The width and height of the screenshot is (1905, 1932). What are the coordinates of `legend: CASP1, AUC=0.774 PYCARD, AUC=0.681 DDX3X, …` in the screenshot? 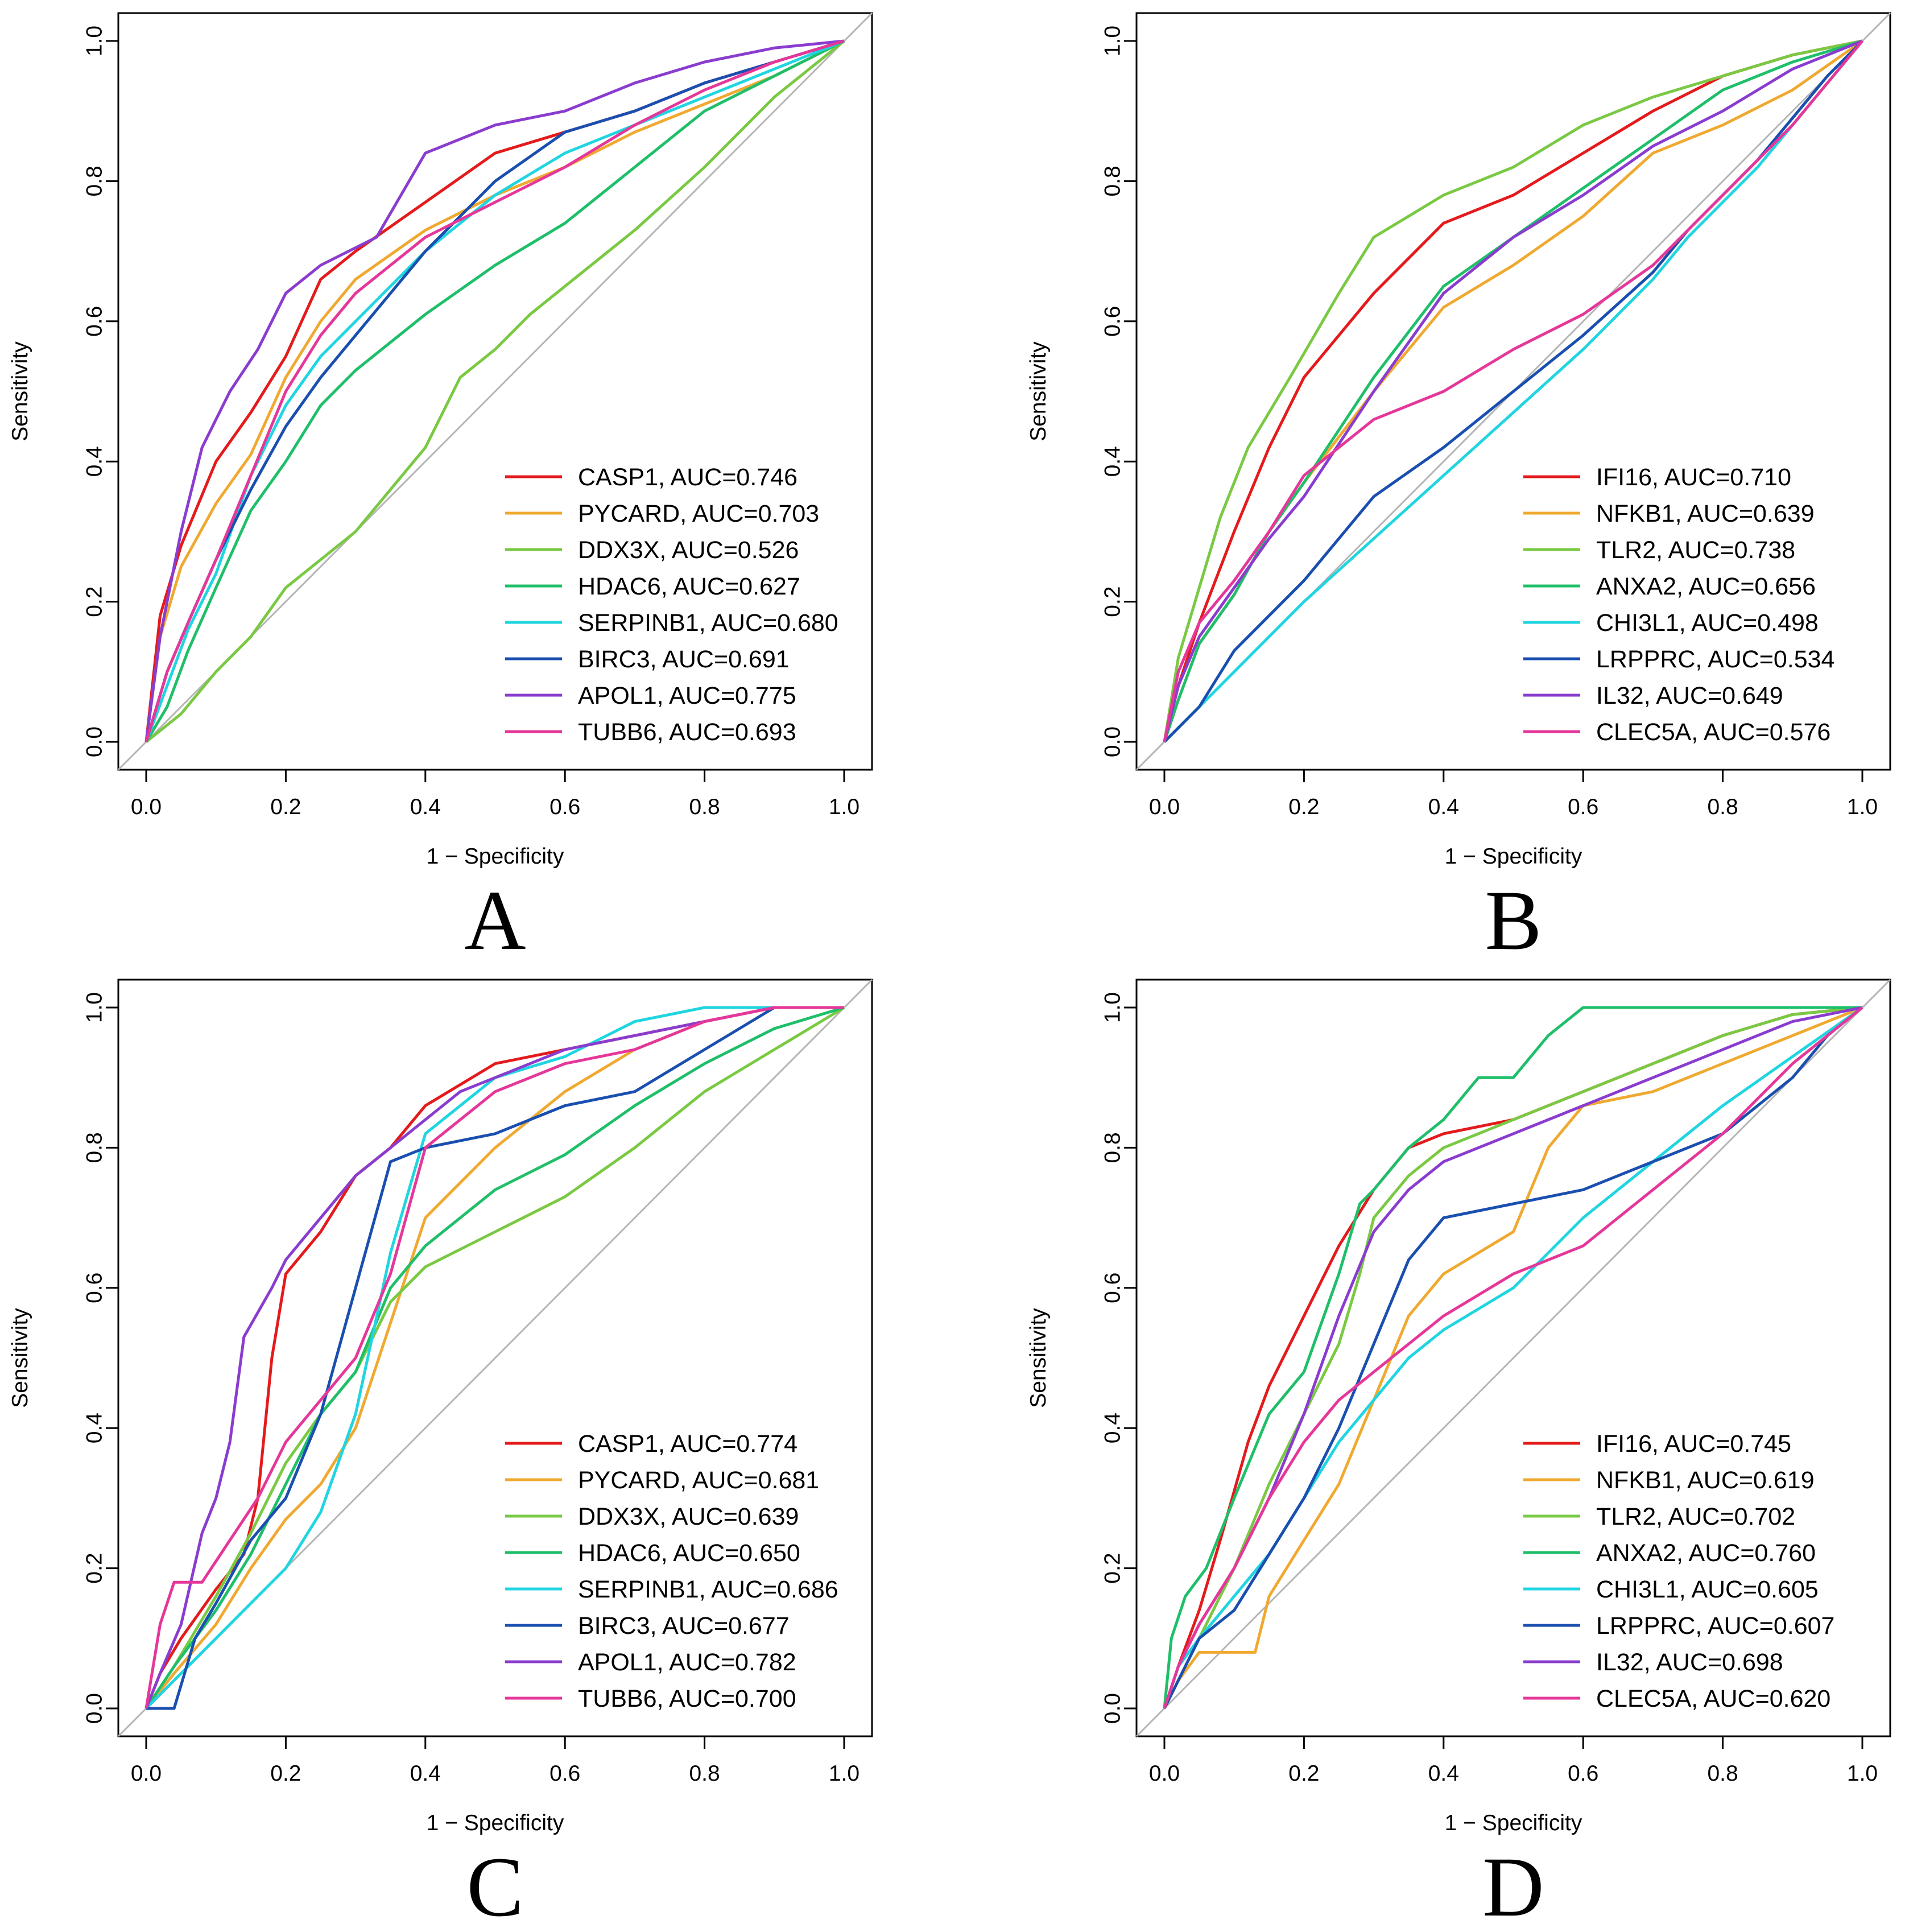 It's located at (671, 1571).